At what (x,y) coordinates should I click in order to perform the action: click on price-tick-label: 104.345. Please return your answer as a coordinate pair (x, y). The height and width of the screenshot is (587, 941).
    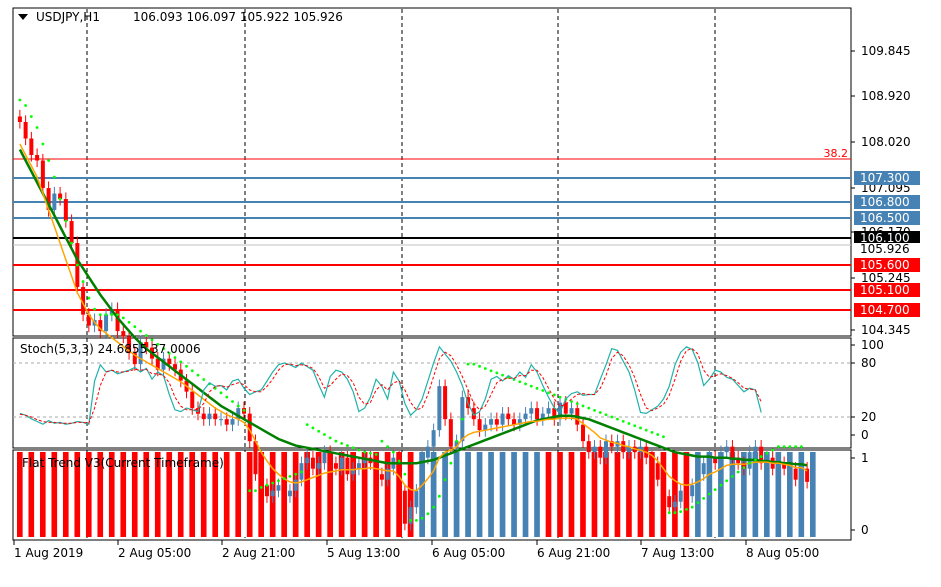
    Looking at the image, I should click on (886, 330).